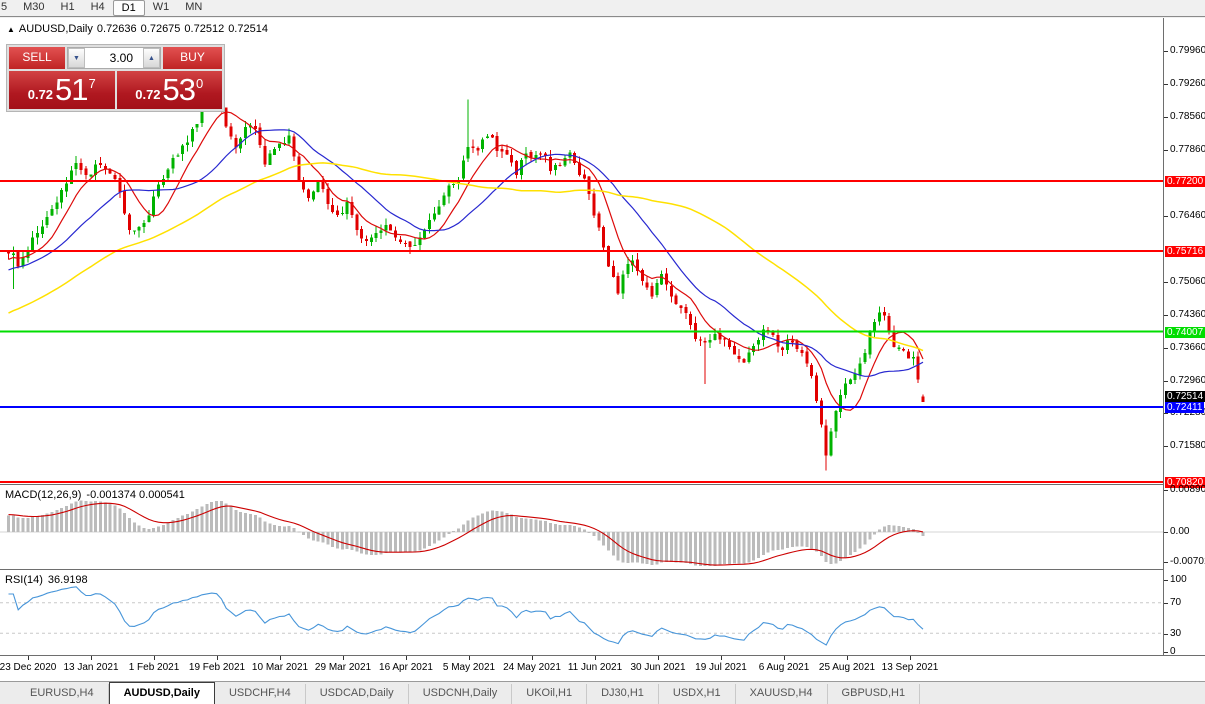 This screenshot has height=704, width=1205. What do you see at coordinates (1176, 633) in the screenshot?
I see `indicator-tick-label: 30` at bounding box center [1176, 633].